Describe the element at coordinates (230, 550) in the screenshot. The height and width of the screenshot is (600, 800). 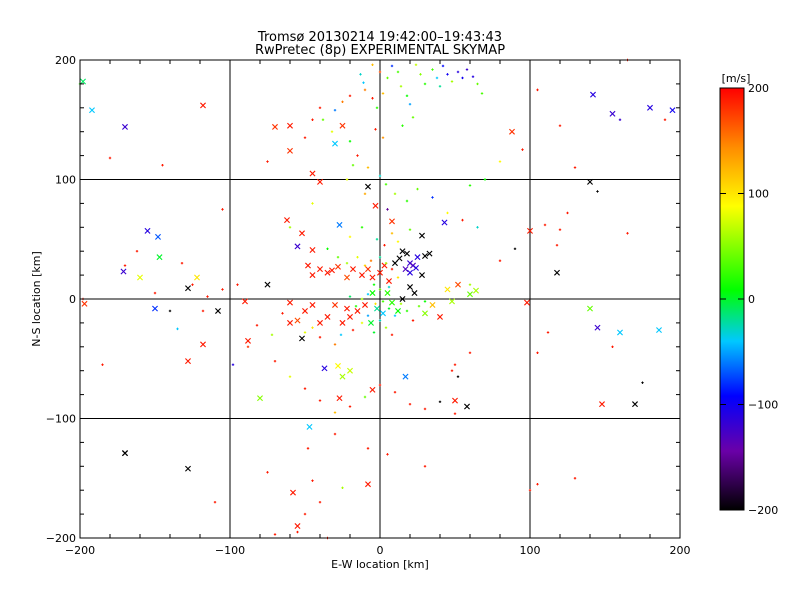
I see `x-tick-label: −100` at that location.